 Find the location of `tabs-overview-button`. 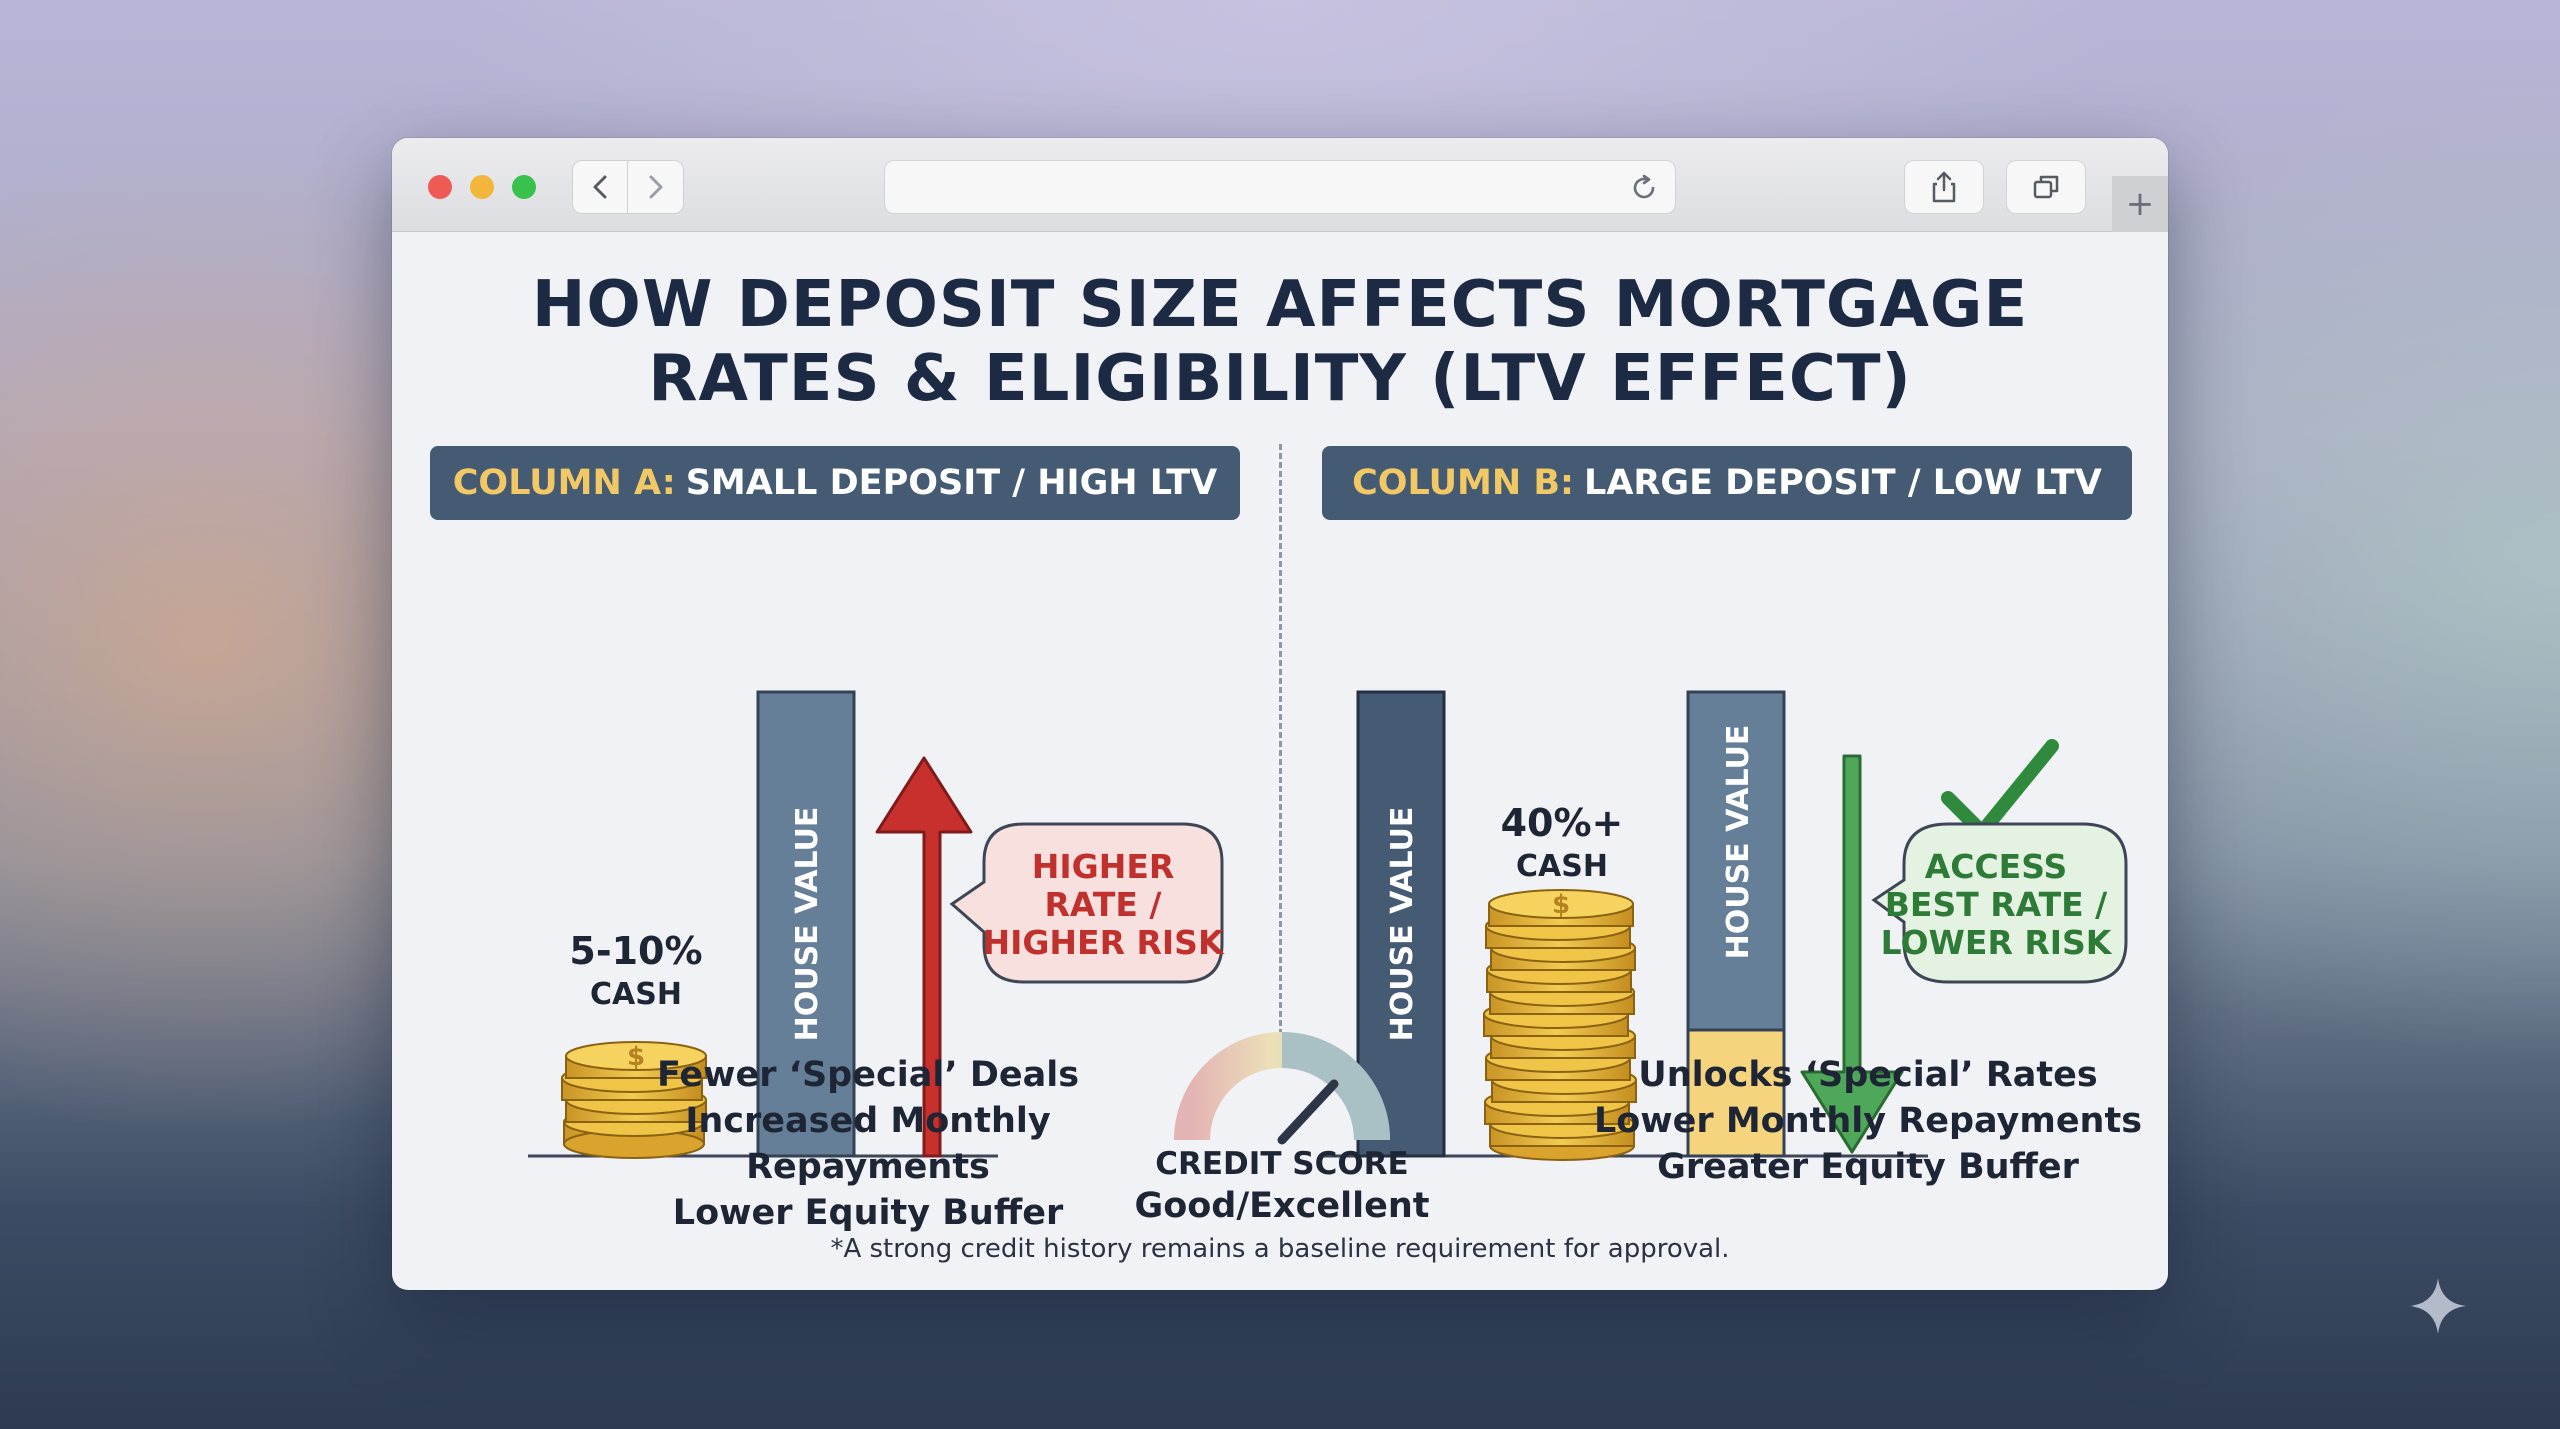

tabs-overview-button is located at coordinates (2046, 187).